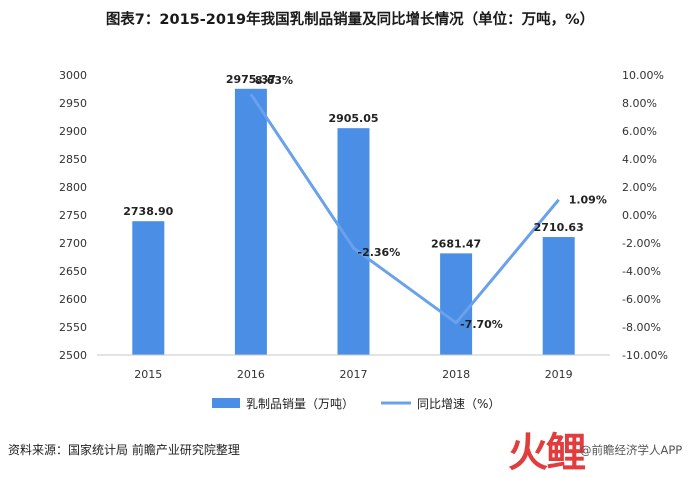 This screenshot has width=700, height=478. Describe the element at coordinates (350, 20) in the screenshot. I see `chart-title: 图表7：2015-2019年我国乳制品销量及同比增长情况（单位：万吨，%）` at that location.